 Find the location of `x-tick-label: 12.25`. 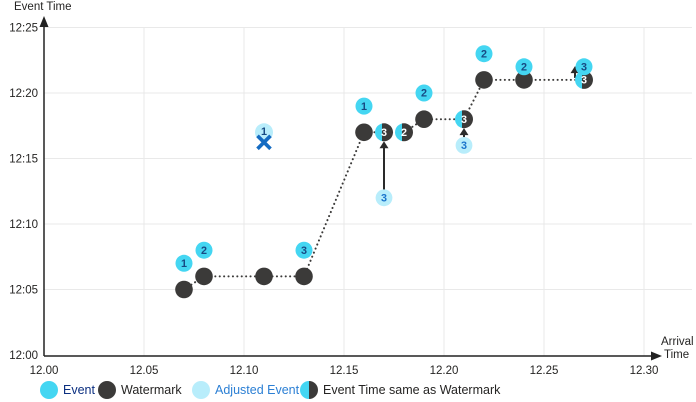

x-tick-label: 12.25 is located at coordinates (544, 371).